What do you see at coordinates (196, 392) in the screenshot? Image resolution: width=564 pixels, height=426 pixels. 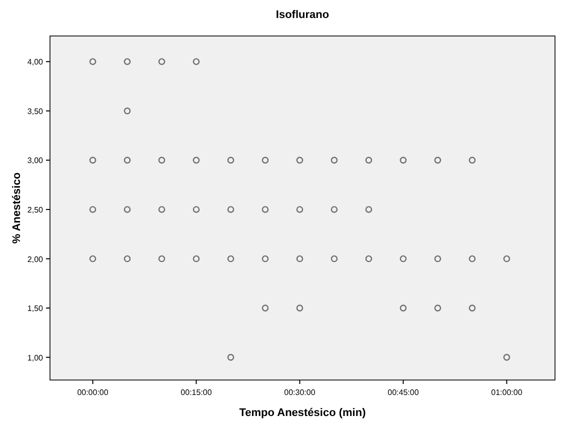 I see `x-tick-label: 00:15:00` at bounding box center [196, 392].